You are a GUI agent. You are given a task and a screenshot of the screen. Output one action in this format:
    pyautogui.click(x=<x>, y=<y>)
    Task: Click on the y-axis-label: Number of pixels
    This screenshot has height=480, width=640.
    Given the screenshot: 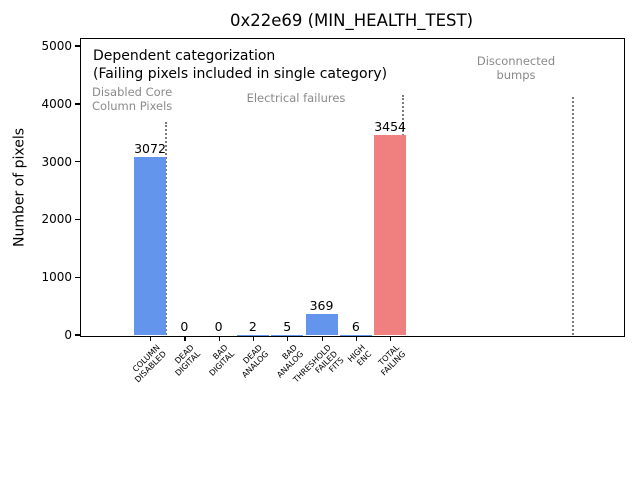 What is the action you would take?
    pyautogui.click(x=19, y=187)
    